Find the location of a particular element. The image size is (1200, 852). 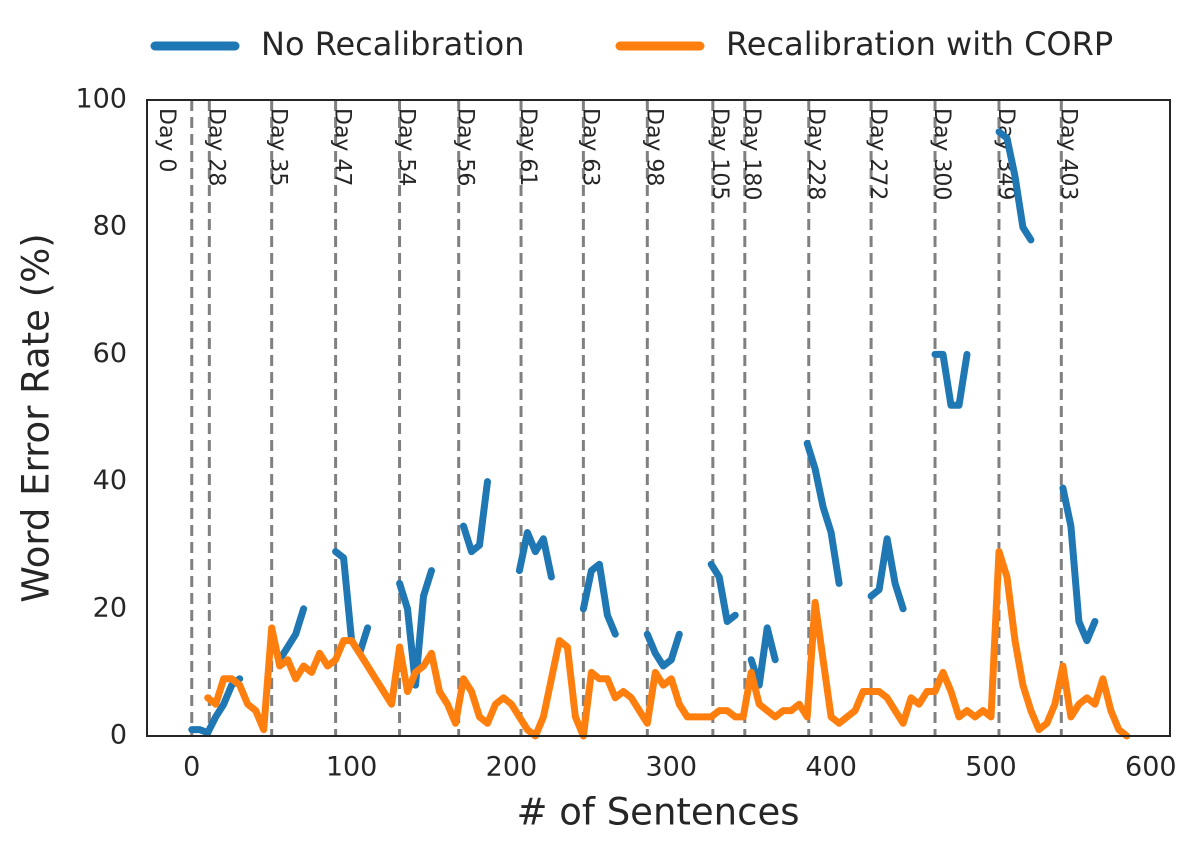

annotation-label: Day 28 is located at coordinates (215, 147).